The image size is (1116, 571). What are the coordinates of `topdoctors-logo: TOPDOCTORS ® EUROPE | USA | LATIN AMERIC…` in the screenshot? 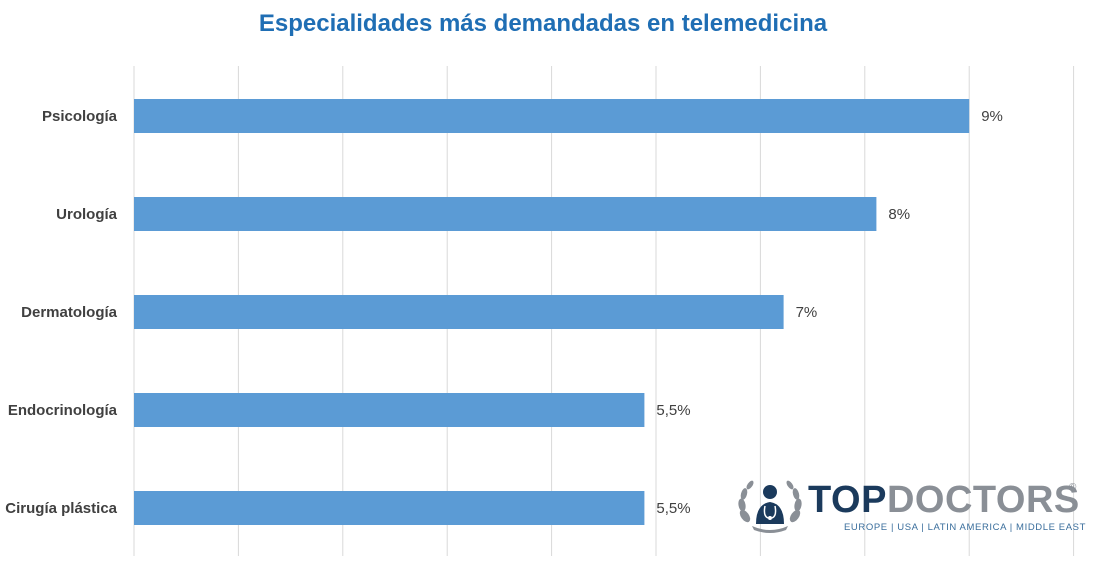 It's located at (910, 508).